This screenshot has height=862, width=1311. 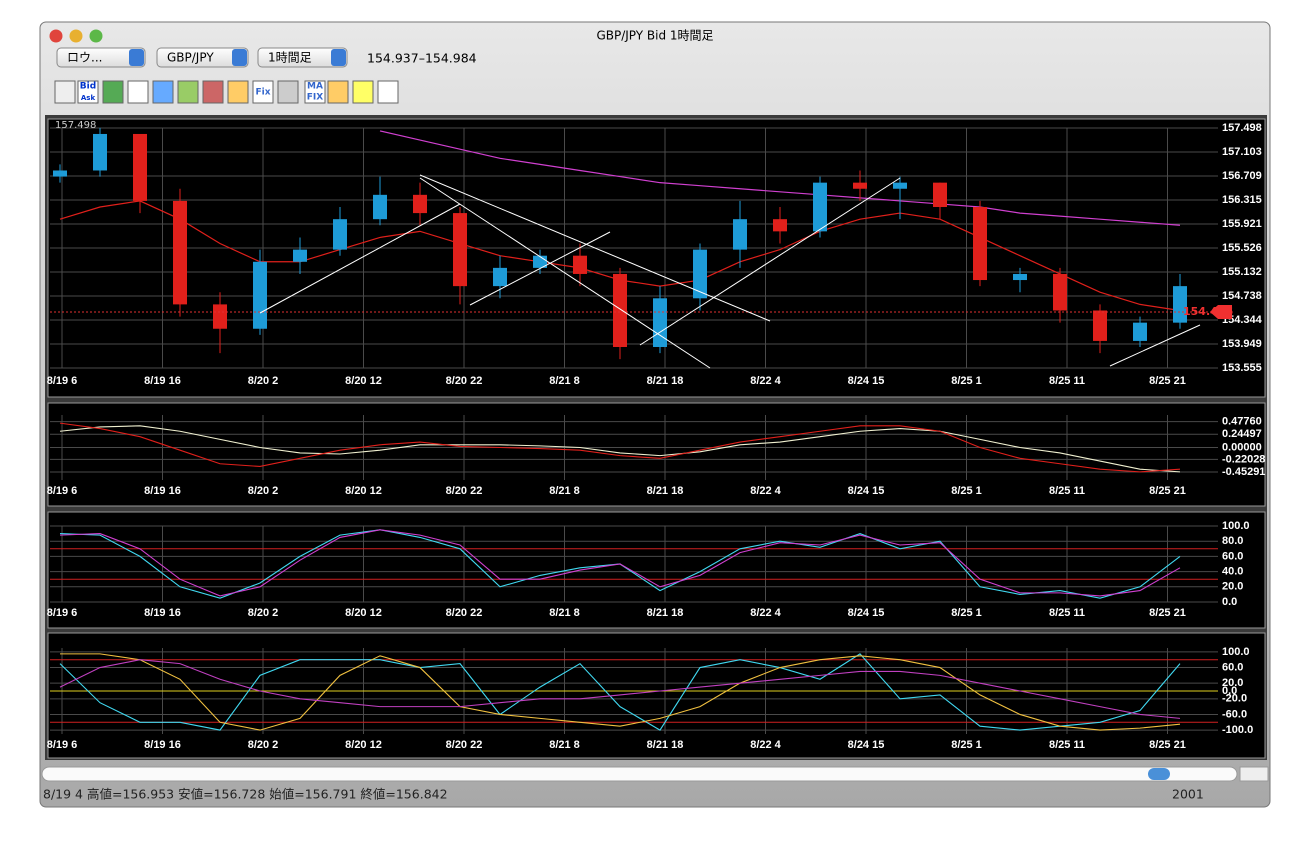 I want to click on x-tick-label: 8/22 4, so click(x=765, y=745).